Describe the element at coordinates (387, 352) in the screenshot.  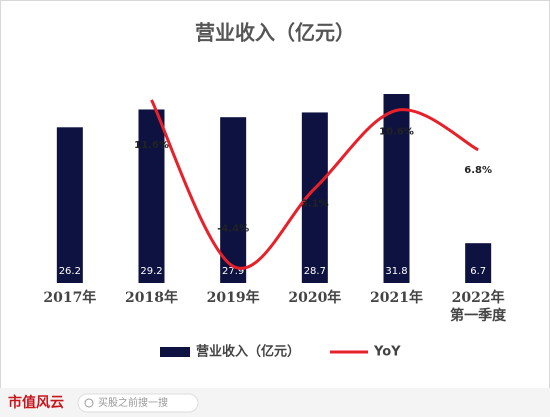
I see `legend-label: YoY` at that location.